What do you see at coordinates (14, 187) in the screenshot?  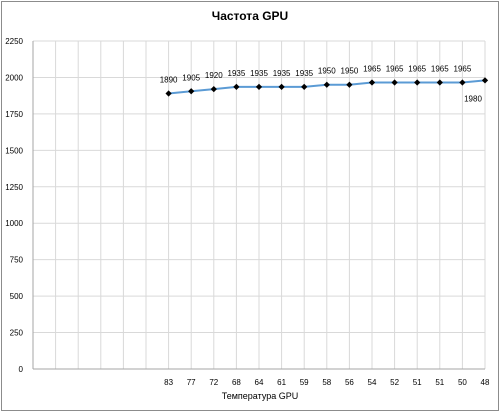 I see `y-tick-label: 1250` at bounding box center [14, 187].